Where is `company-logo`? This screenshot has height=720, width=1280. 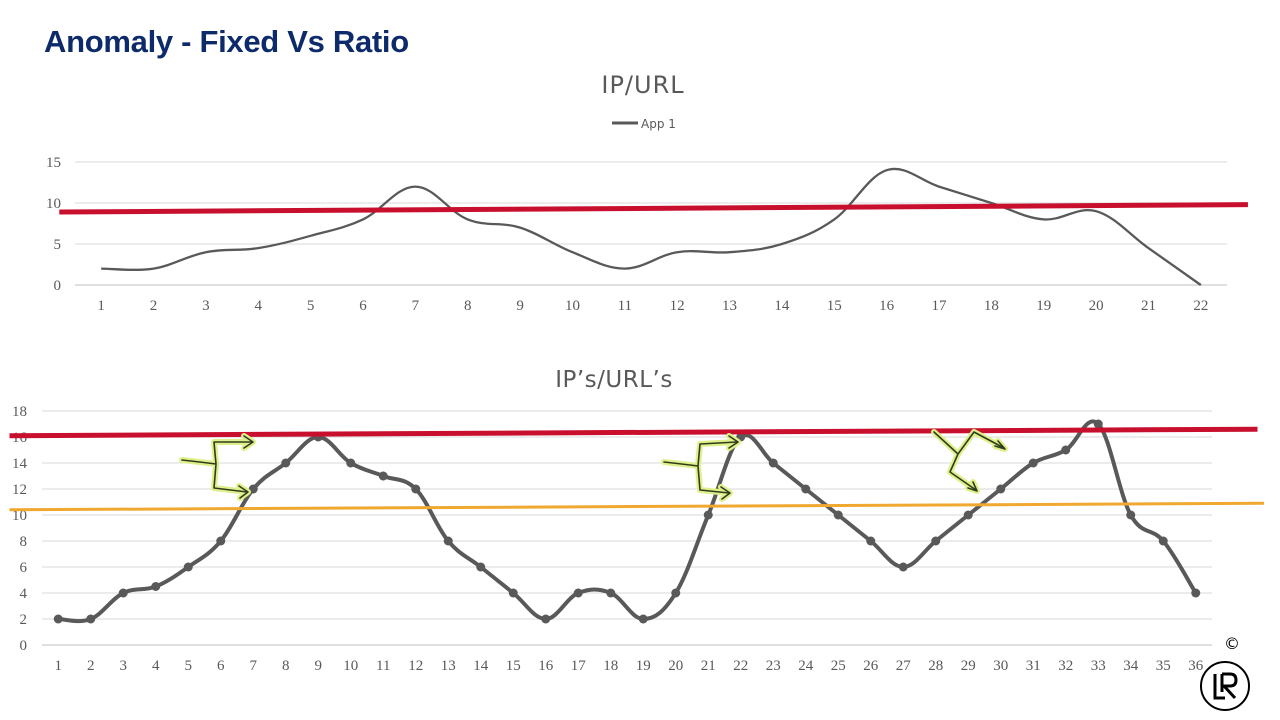
company-logo is located at coordinates (1225, 686).